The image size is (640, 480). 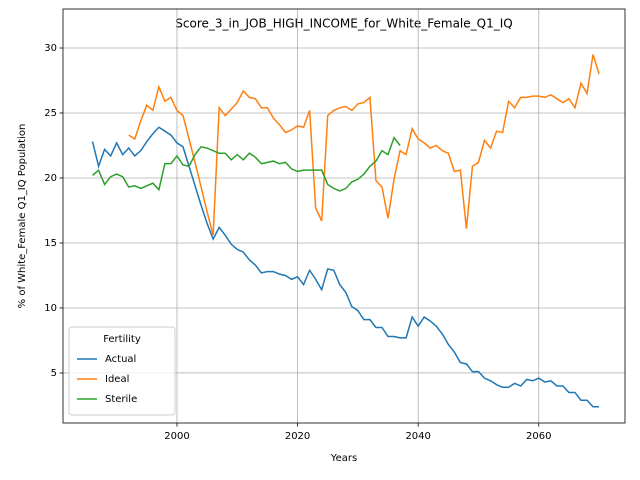 What do you see at coordinates (176, 436) in the screenshot?
I see `x-tick-label: 2000` at bounding box center [176, 436].